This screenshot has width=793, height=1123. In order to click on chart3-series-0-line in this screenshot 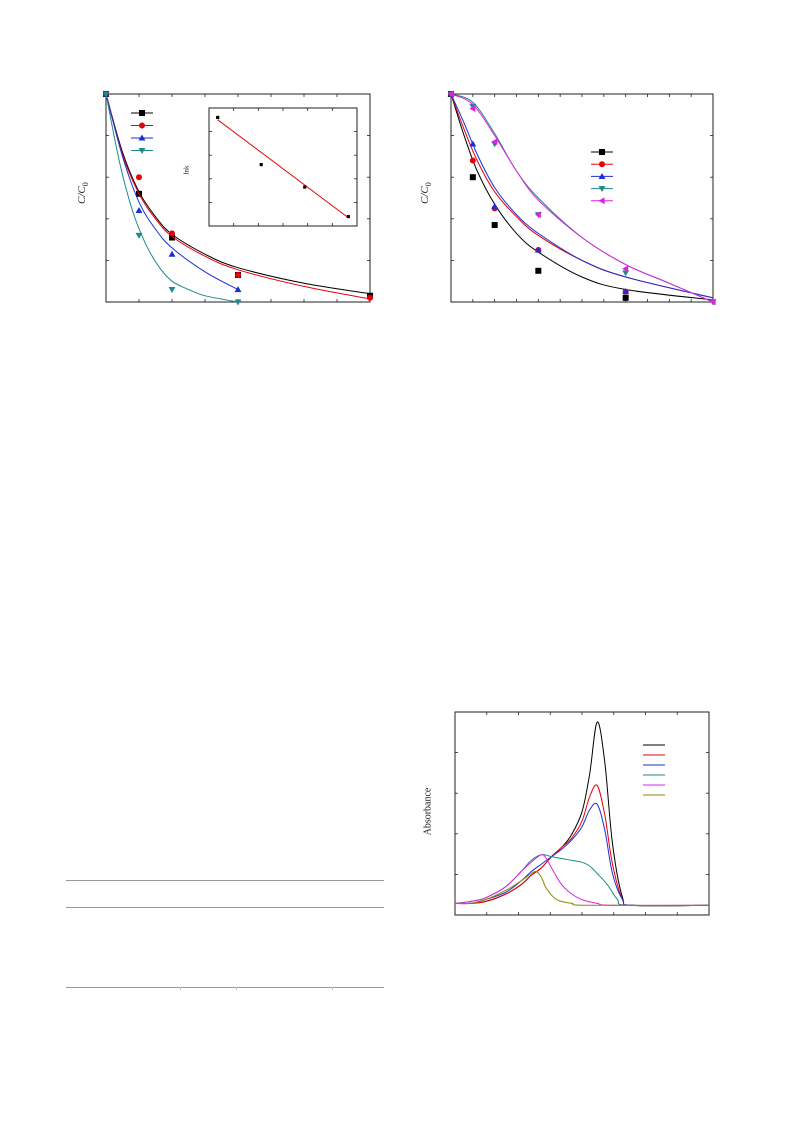, I will do `click(582, 814)`.